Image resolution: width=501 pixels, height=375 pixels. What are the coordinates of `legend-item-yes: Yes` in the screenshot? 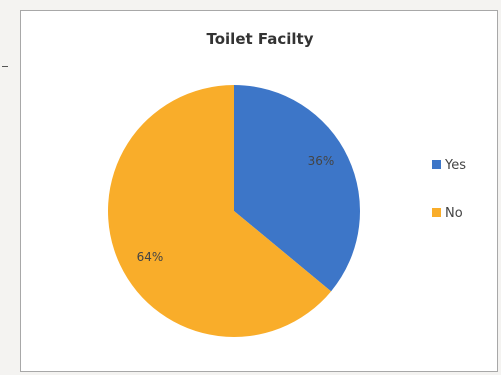 It's located at (449, 165).